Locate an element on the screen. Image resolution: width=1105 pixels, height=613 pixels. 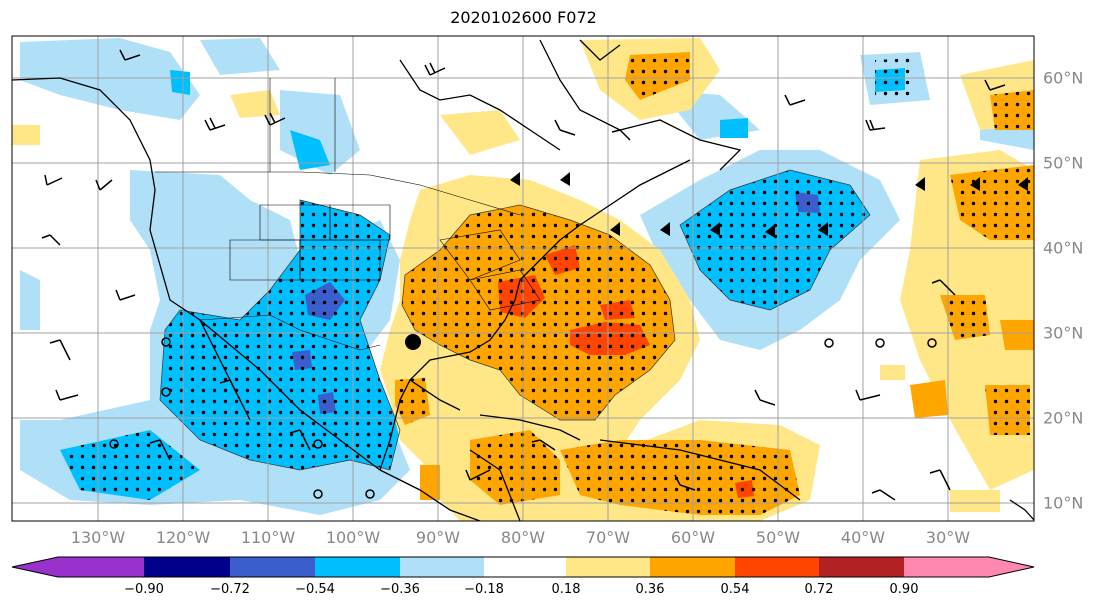
lat-tick-label: 60°N is located at coordinates (1063, 78).